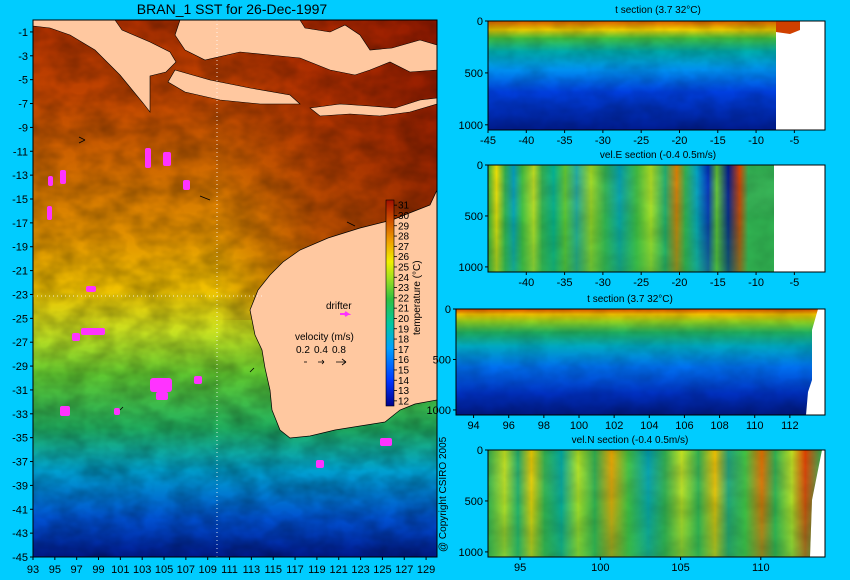 The width and height of the screenshot is (850, 580). Describe the element at coordinates (20, 391) in the screenshot. I see `map-y-tick-label: -31` at that location.